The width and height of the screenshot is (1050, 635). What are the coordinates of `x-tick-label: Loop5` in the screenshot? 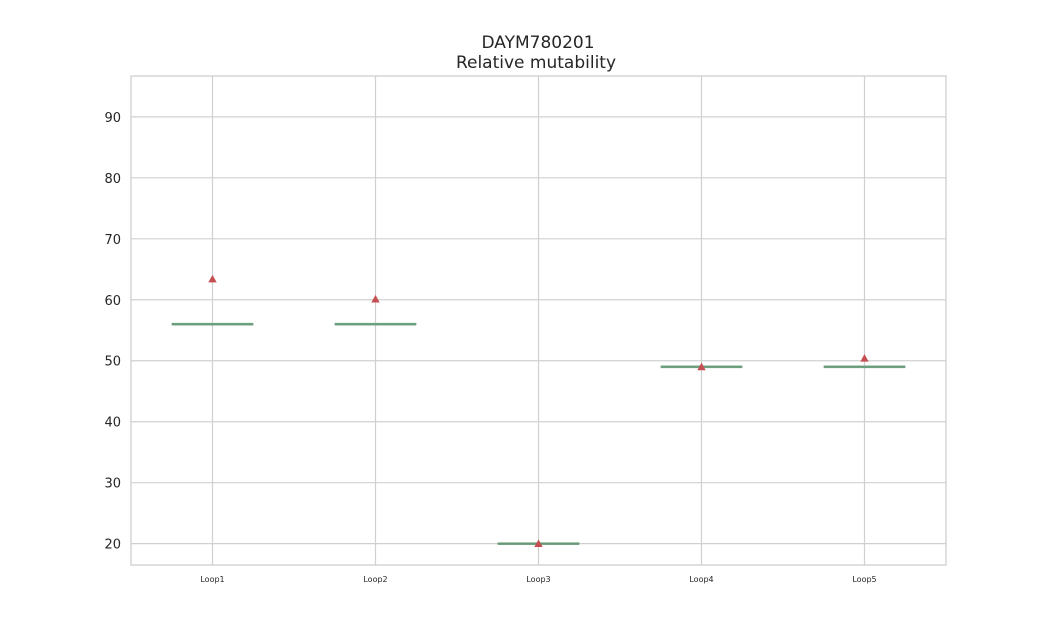 It's located at (864, 579).